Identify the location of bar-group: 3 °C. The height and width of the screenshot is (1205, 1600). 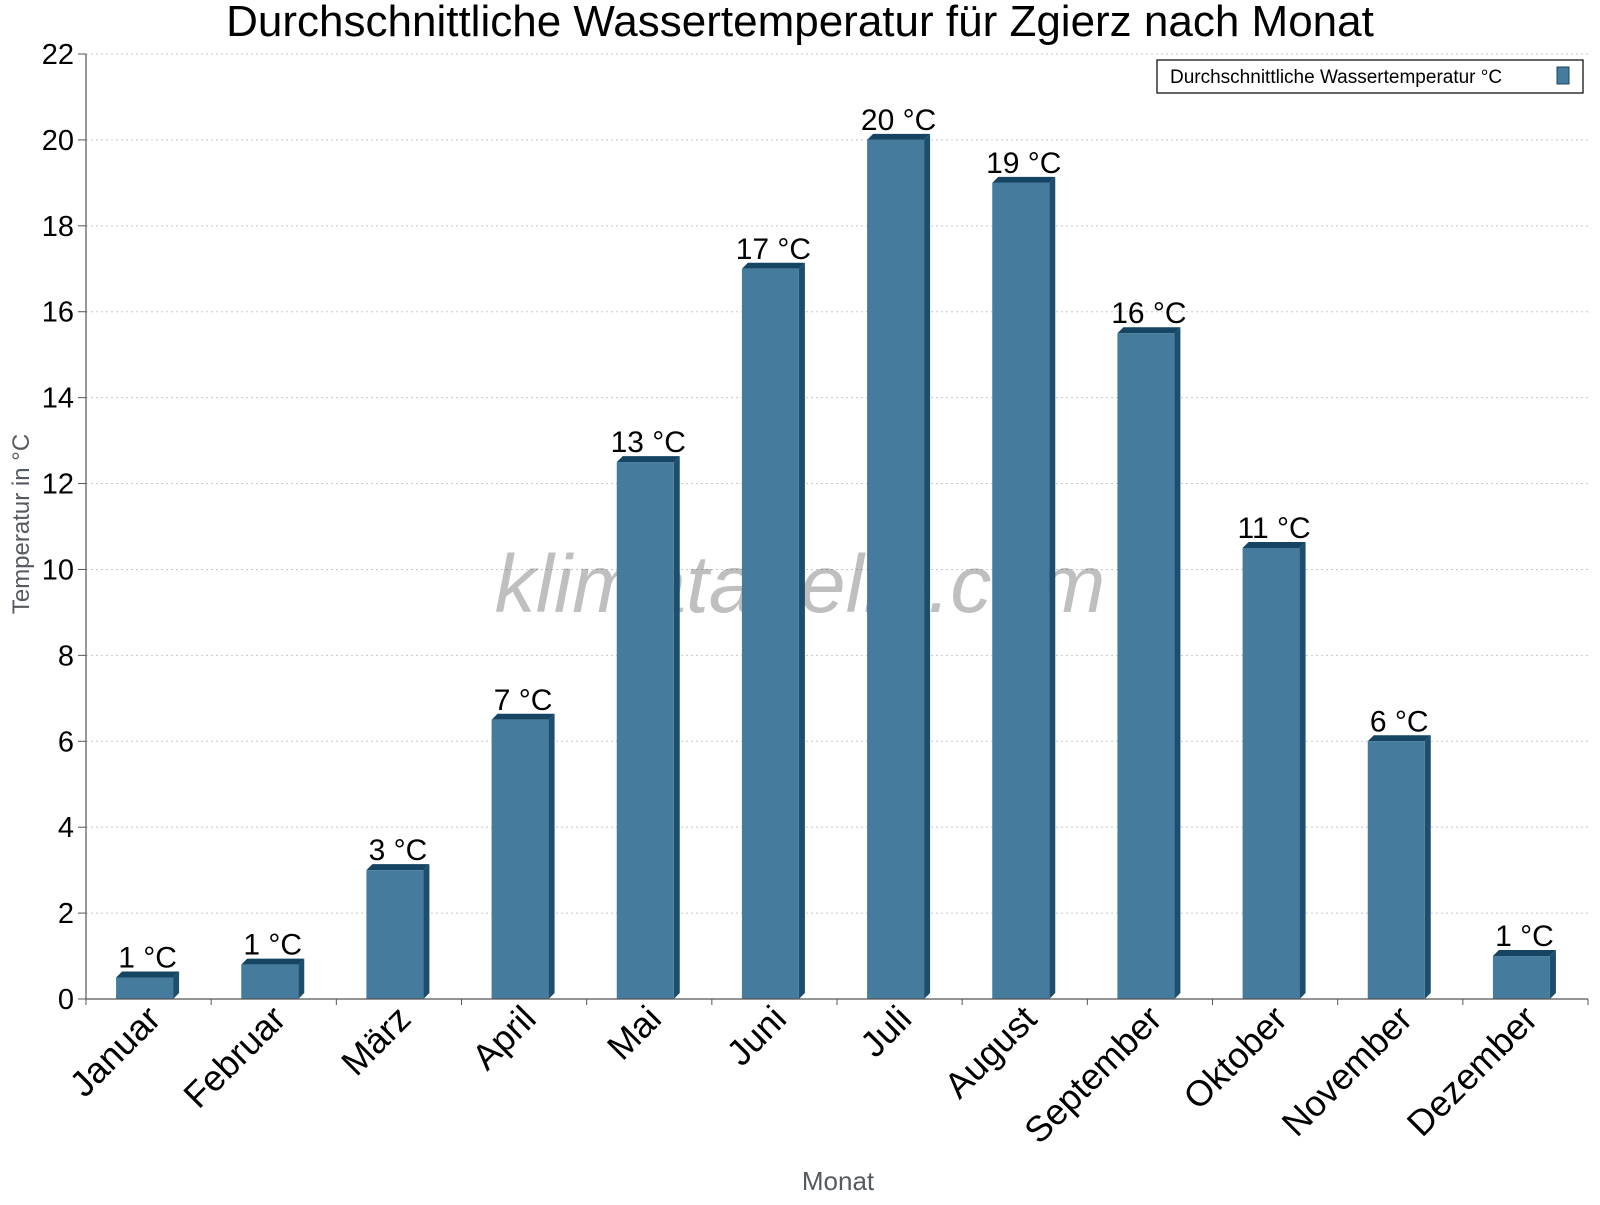
(398, 916).